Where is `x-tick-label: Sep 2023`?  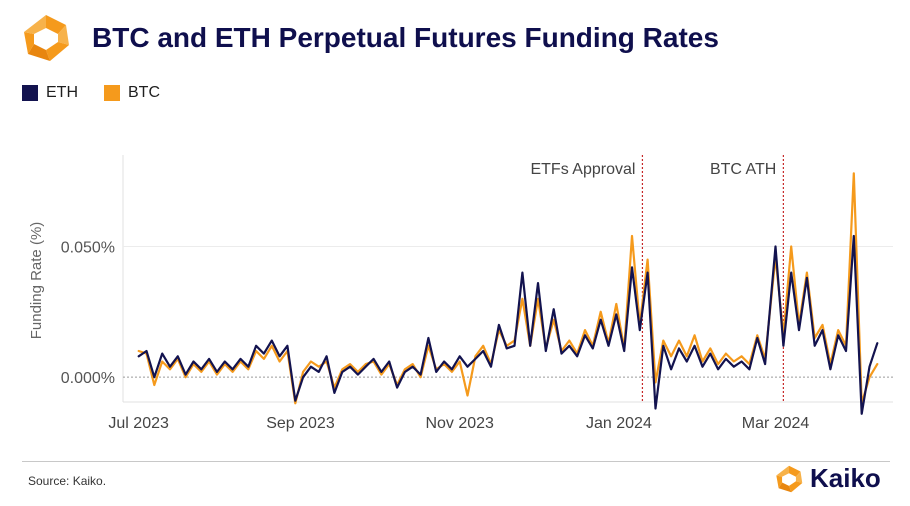 x-tick-label: Sep 2023 is located at coordinates (300, 423).